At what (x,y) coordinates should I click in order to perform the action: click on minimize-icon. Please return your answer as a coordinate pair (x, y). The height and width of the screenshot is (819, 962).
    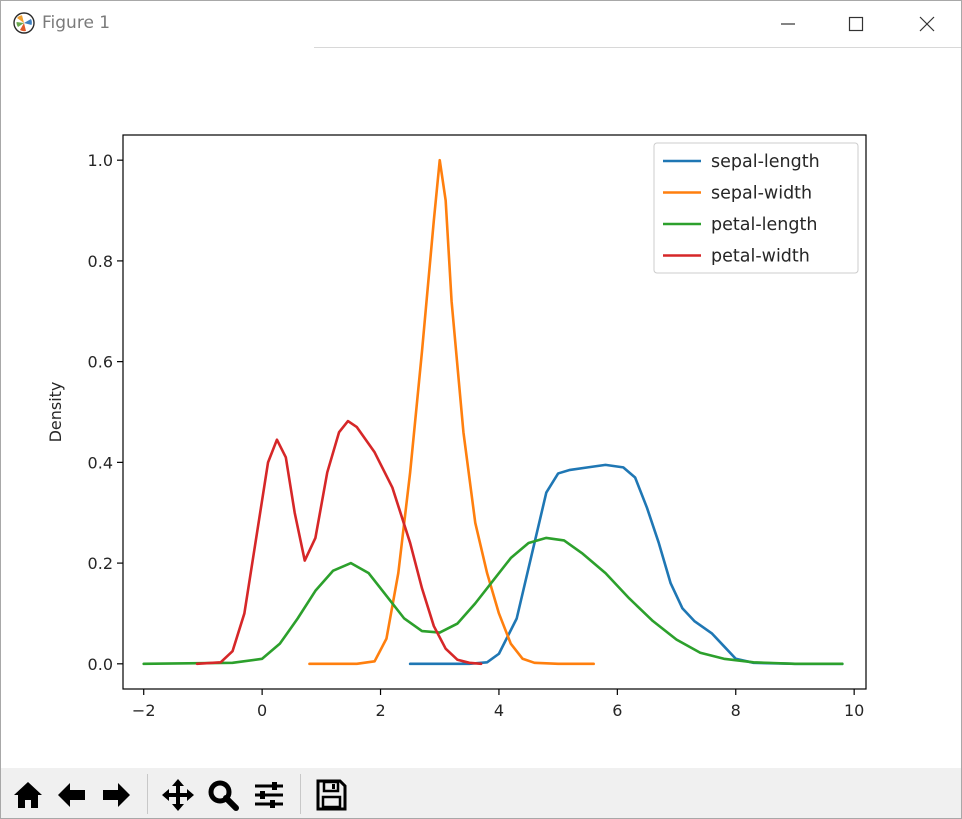
    Looking at the image, I should click on (788, 24).